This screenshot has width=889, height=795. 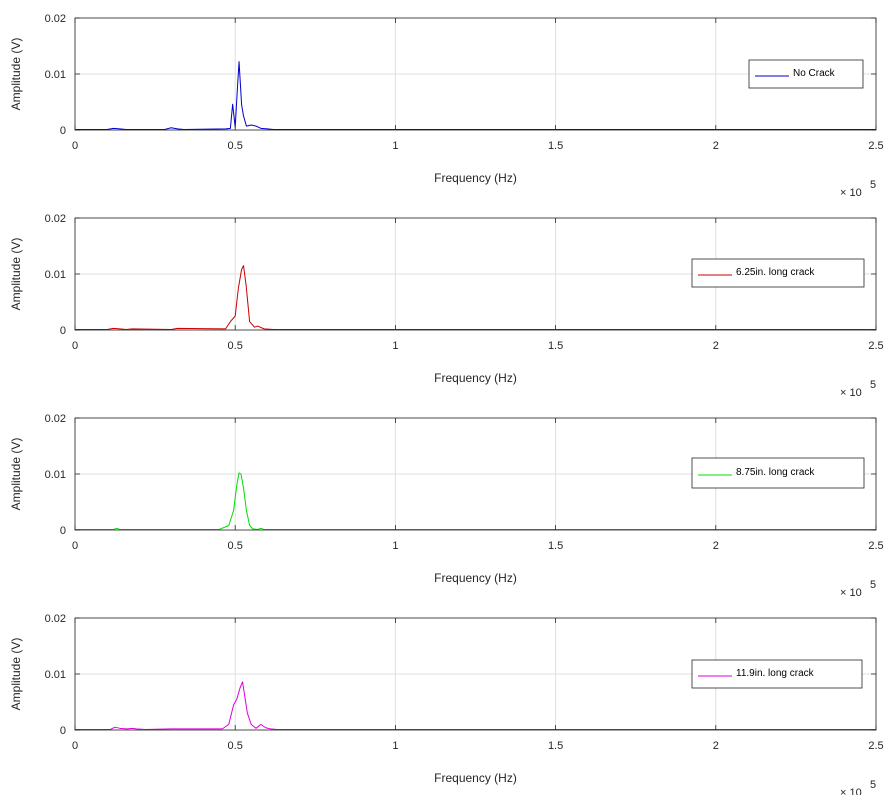 I want to click on legend-label: 11.9in. long crack, so click(x=775, y=673).